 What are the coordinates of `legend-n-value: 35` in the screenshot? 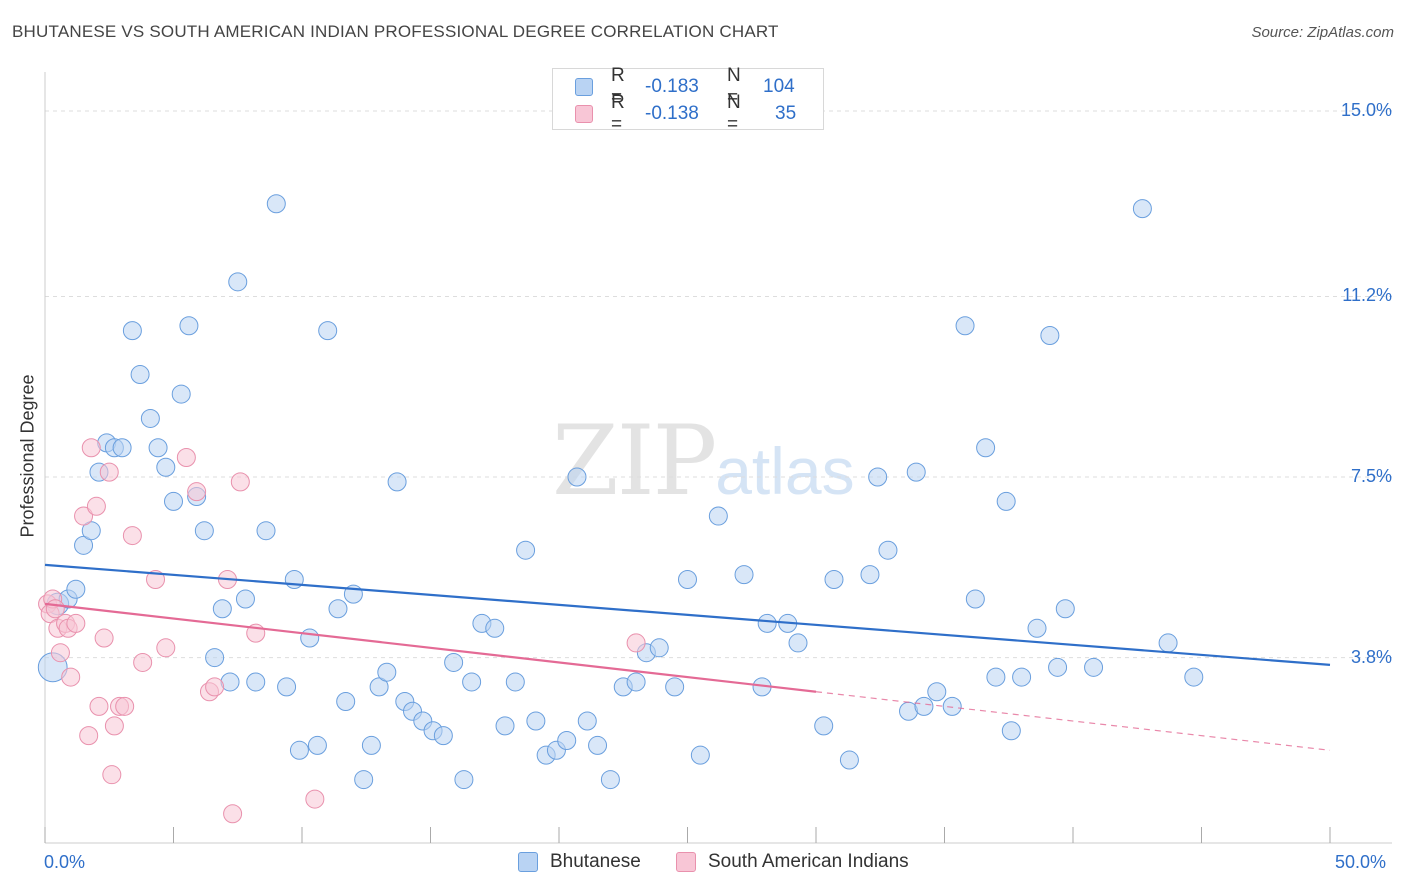 It's located at (786, 113).